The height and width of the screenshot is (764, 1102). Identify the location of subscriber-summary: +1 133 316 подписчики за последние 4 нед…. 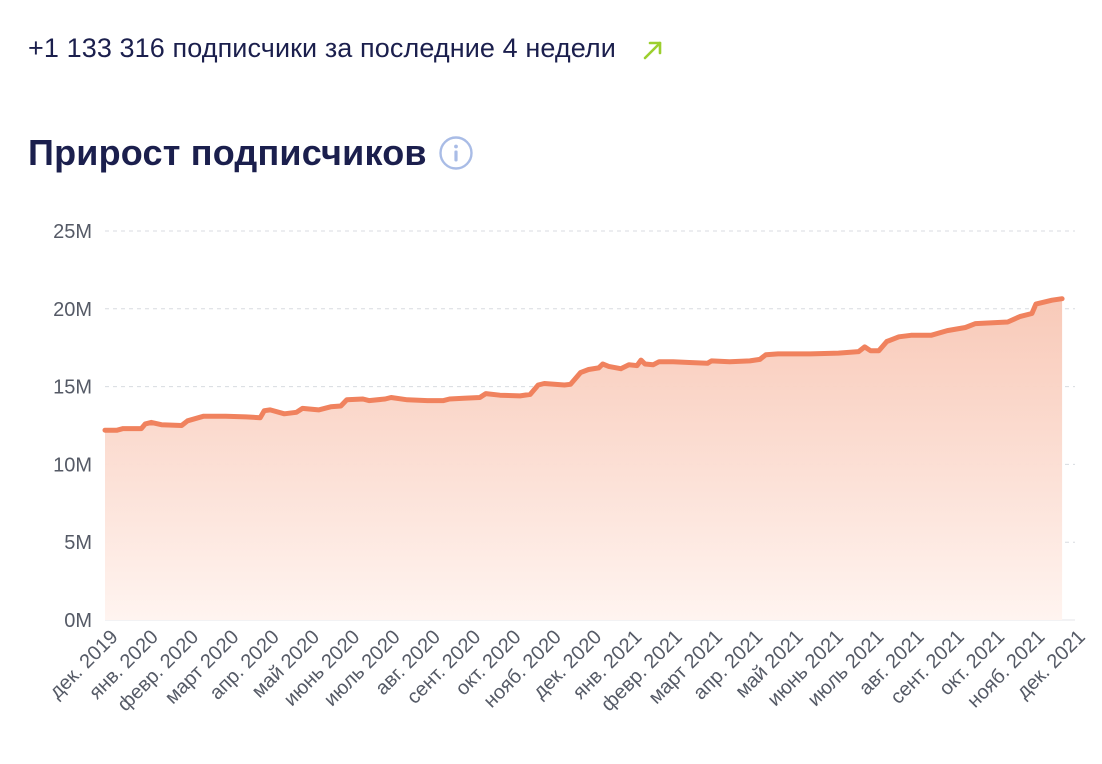
(346, 48).